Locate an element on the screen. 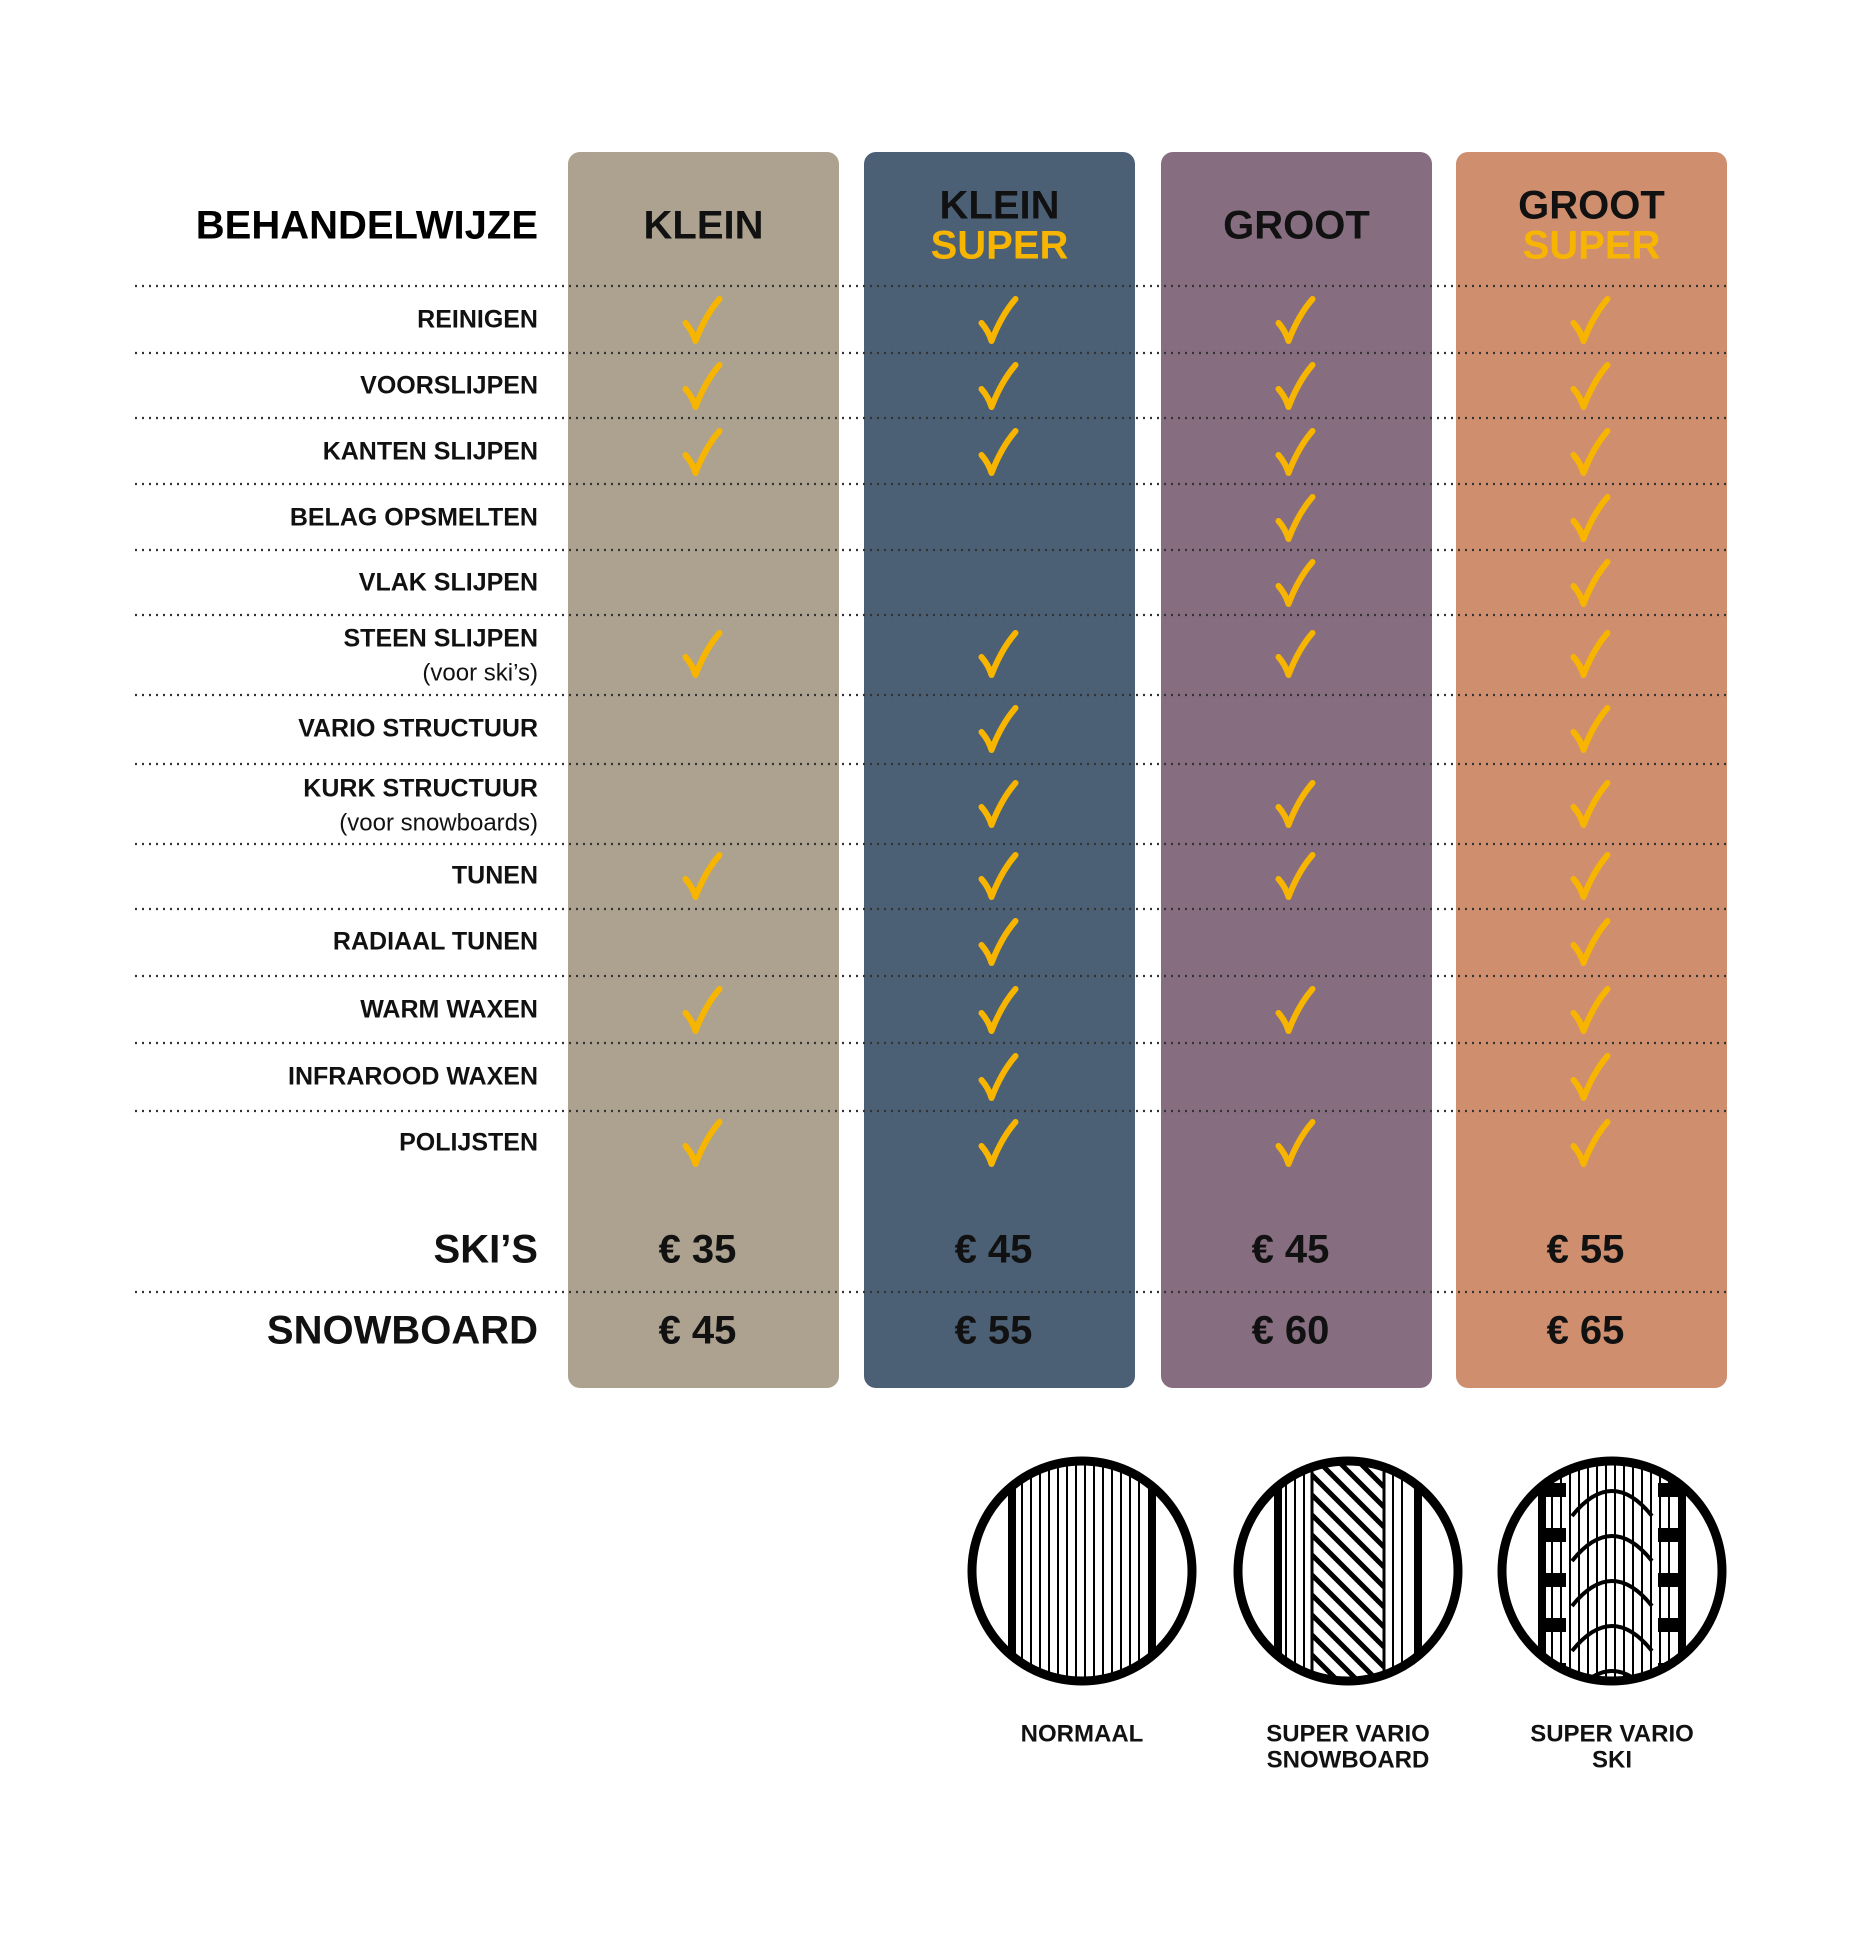 This screenshot has height=1960, width=1872. legend-label: SKI is located at coordinates (1612, 1759).